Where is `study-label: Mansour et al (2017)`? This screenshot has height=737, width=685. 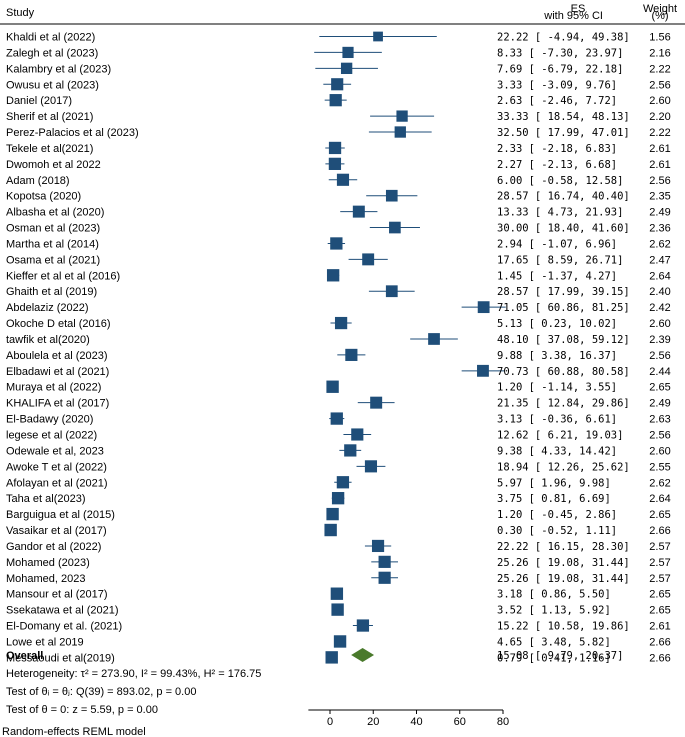
study-label: Mansour et al (2017) is located at coordinates (57, 595).